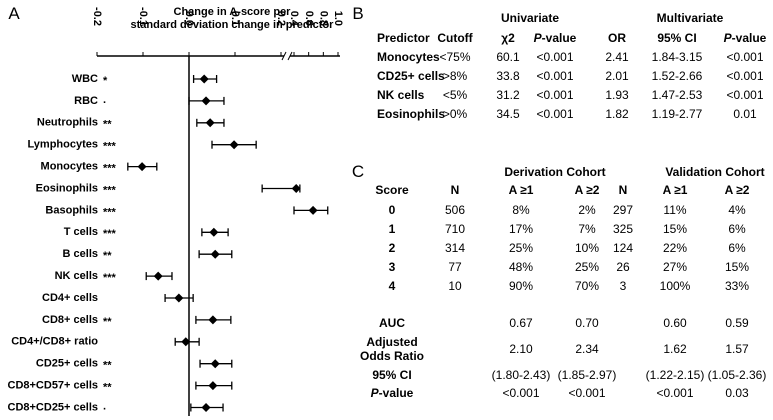  What do you see at coordinates (392, 375) in the screenshot?
I see `summary-label: 95% CI` at bounding box center [392, 375].